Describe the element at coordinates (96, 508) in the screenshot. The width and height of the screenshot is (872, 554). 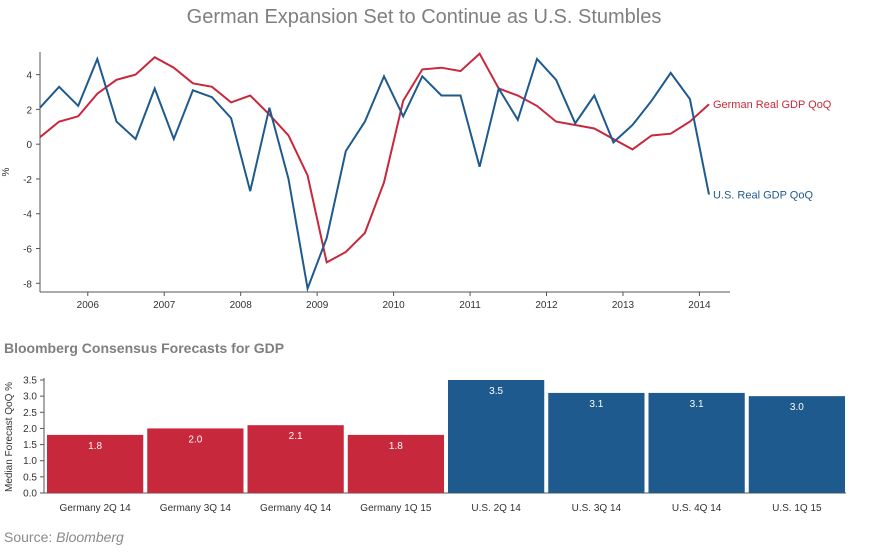
I see `bar-category-label: Germany 2Q 14` at that location.